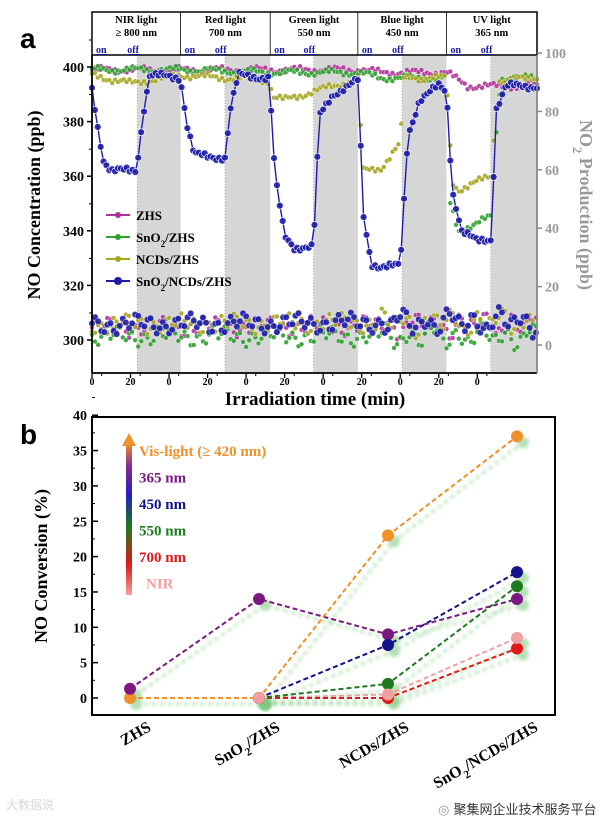 Image resolution: width=600 pixels, height=818 pixels. I want to click on legend-label-3: 550 nm, so click(163, 532).